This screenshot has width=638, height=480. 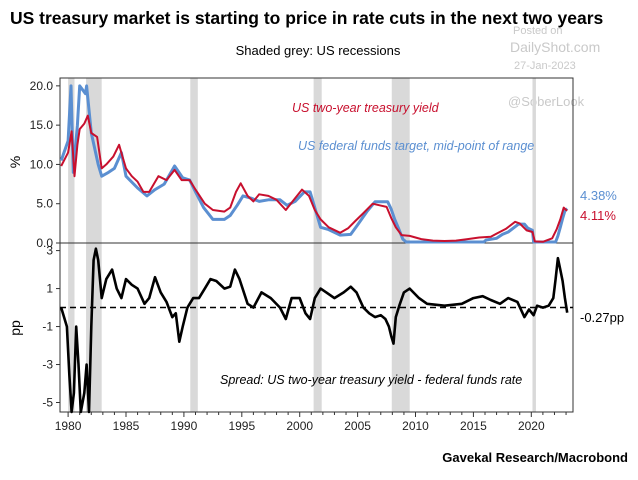 What do you see at coordinates (44, 243) in the screenshot?
I see `y-tick-label: 0.0` at bounding box center [44, 243].